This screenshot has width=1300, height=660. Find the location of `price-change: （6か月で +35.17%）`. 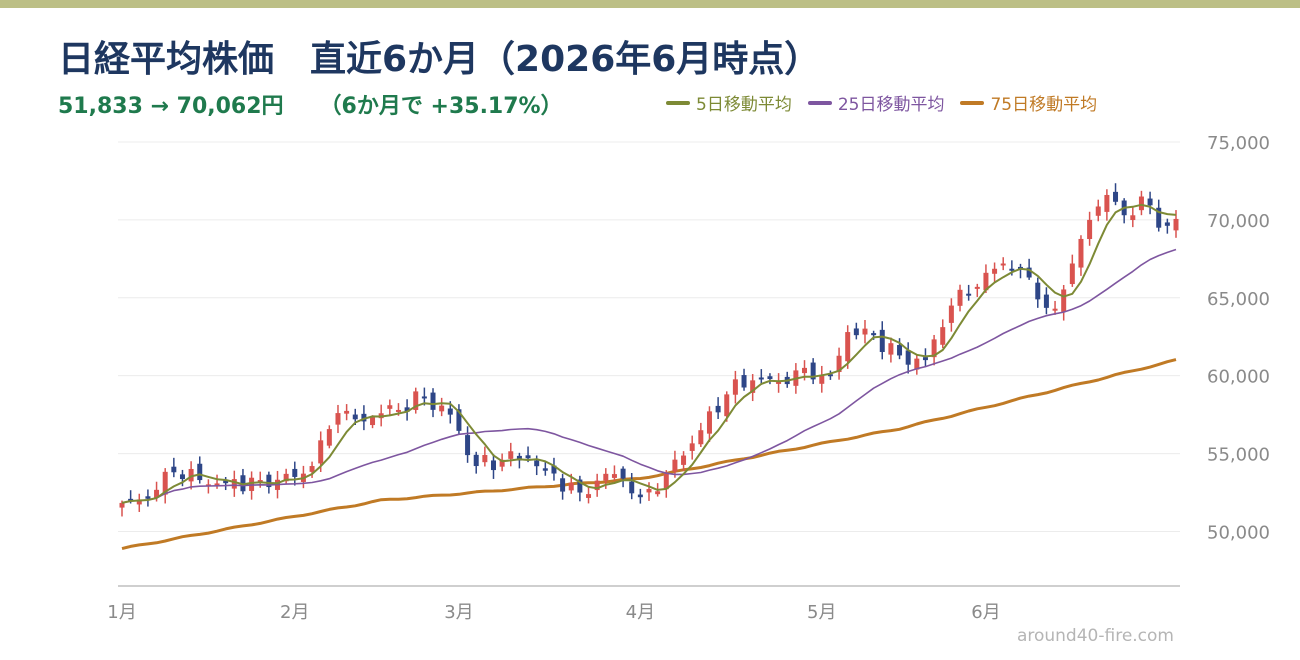

price-change: （6か月で +35.17%） is located at coordinates (441, 106).